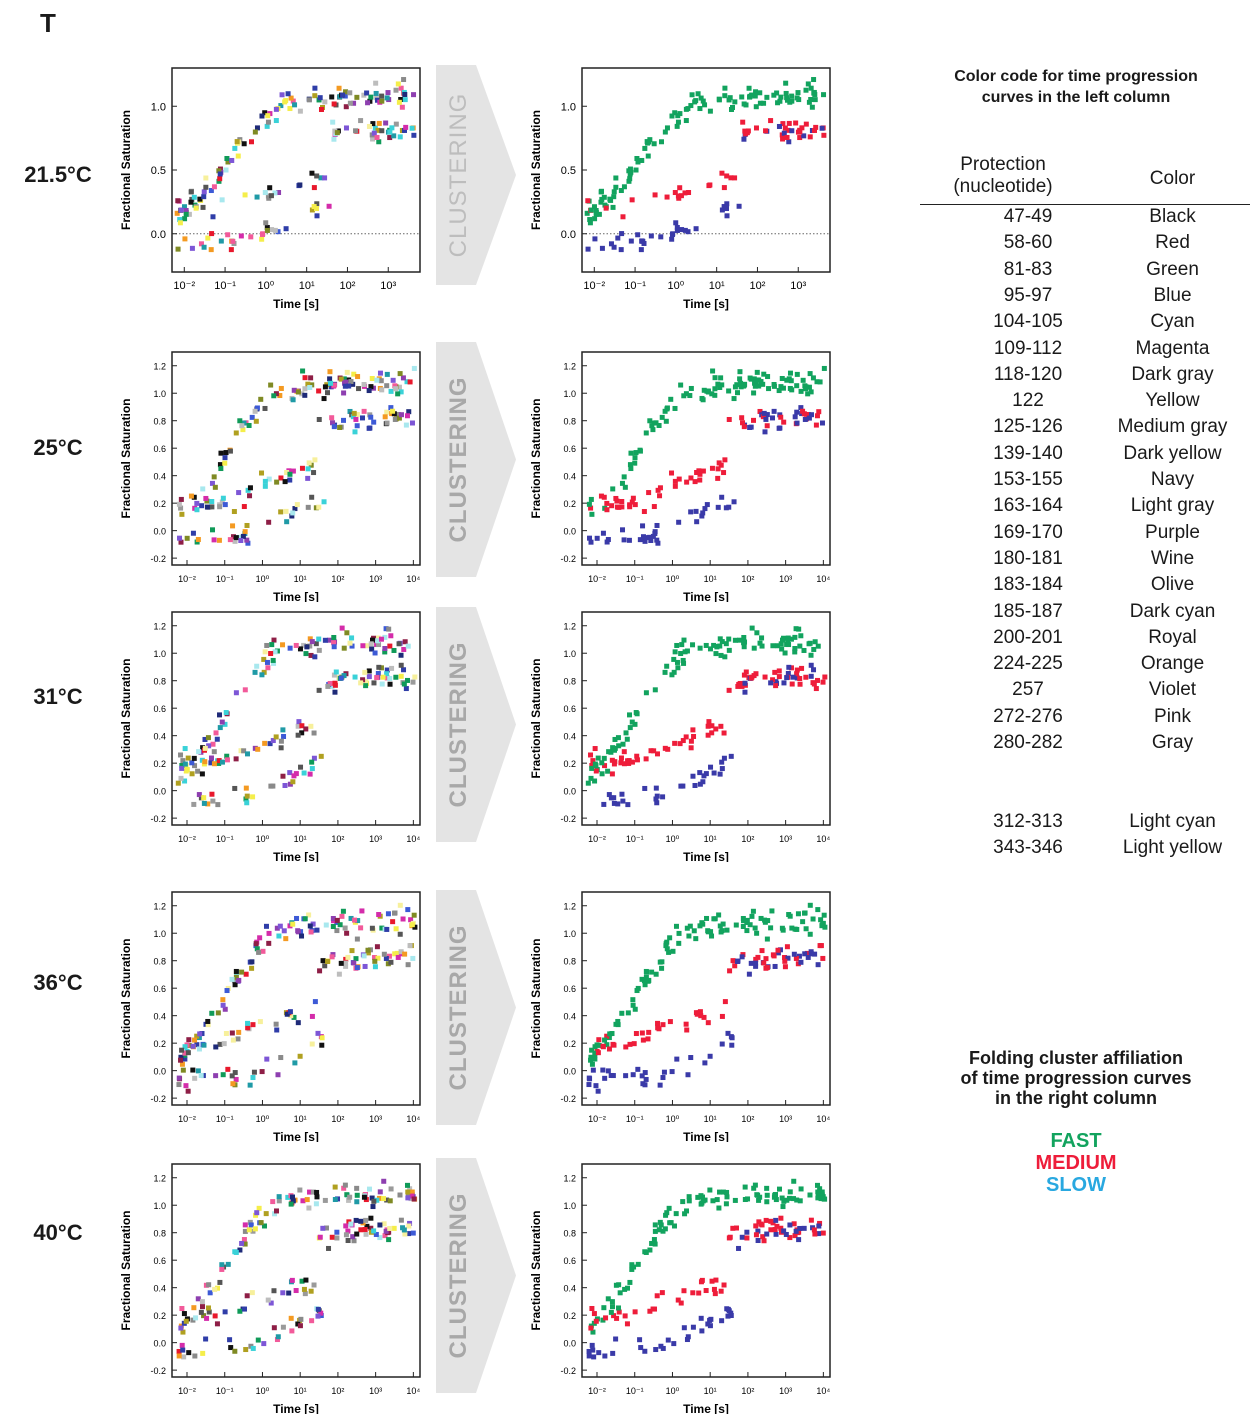 The width and height of the screenshot is (1257, 1414). Describe the element at coordinates (798, 286) in the screenshot. I see `x-tick-label: 10³` at that location.